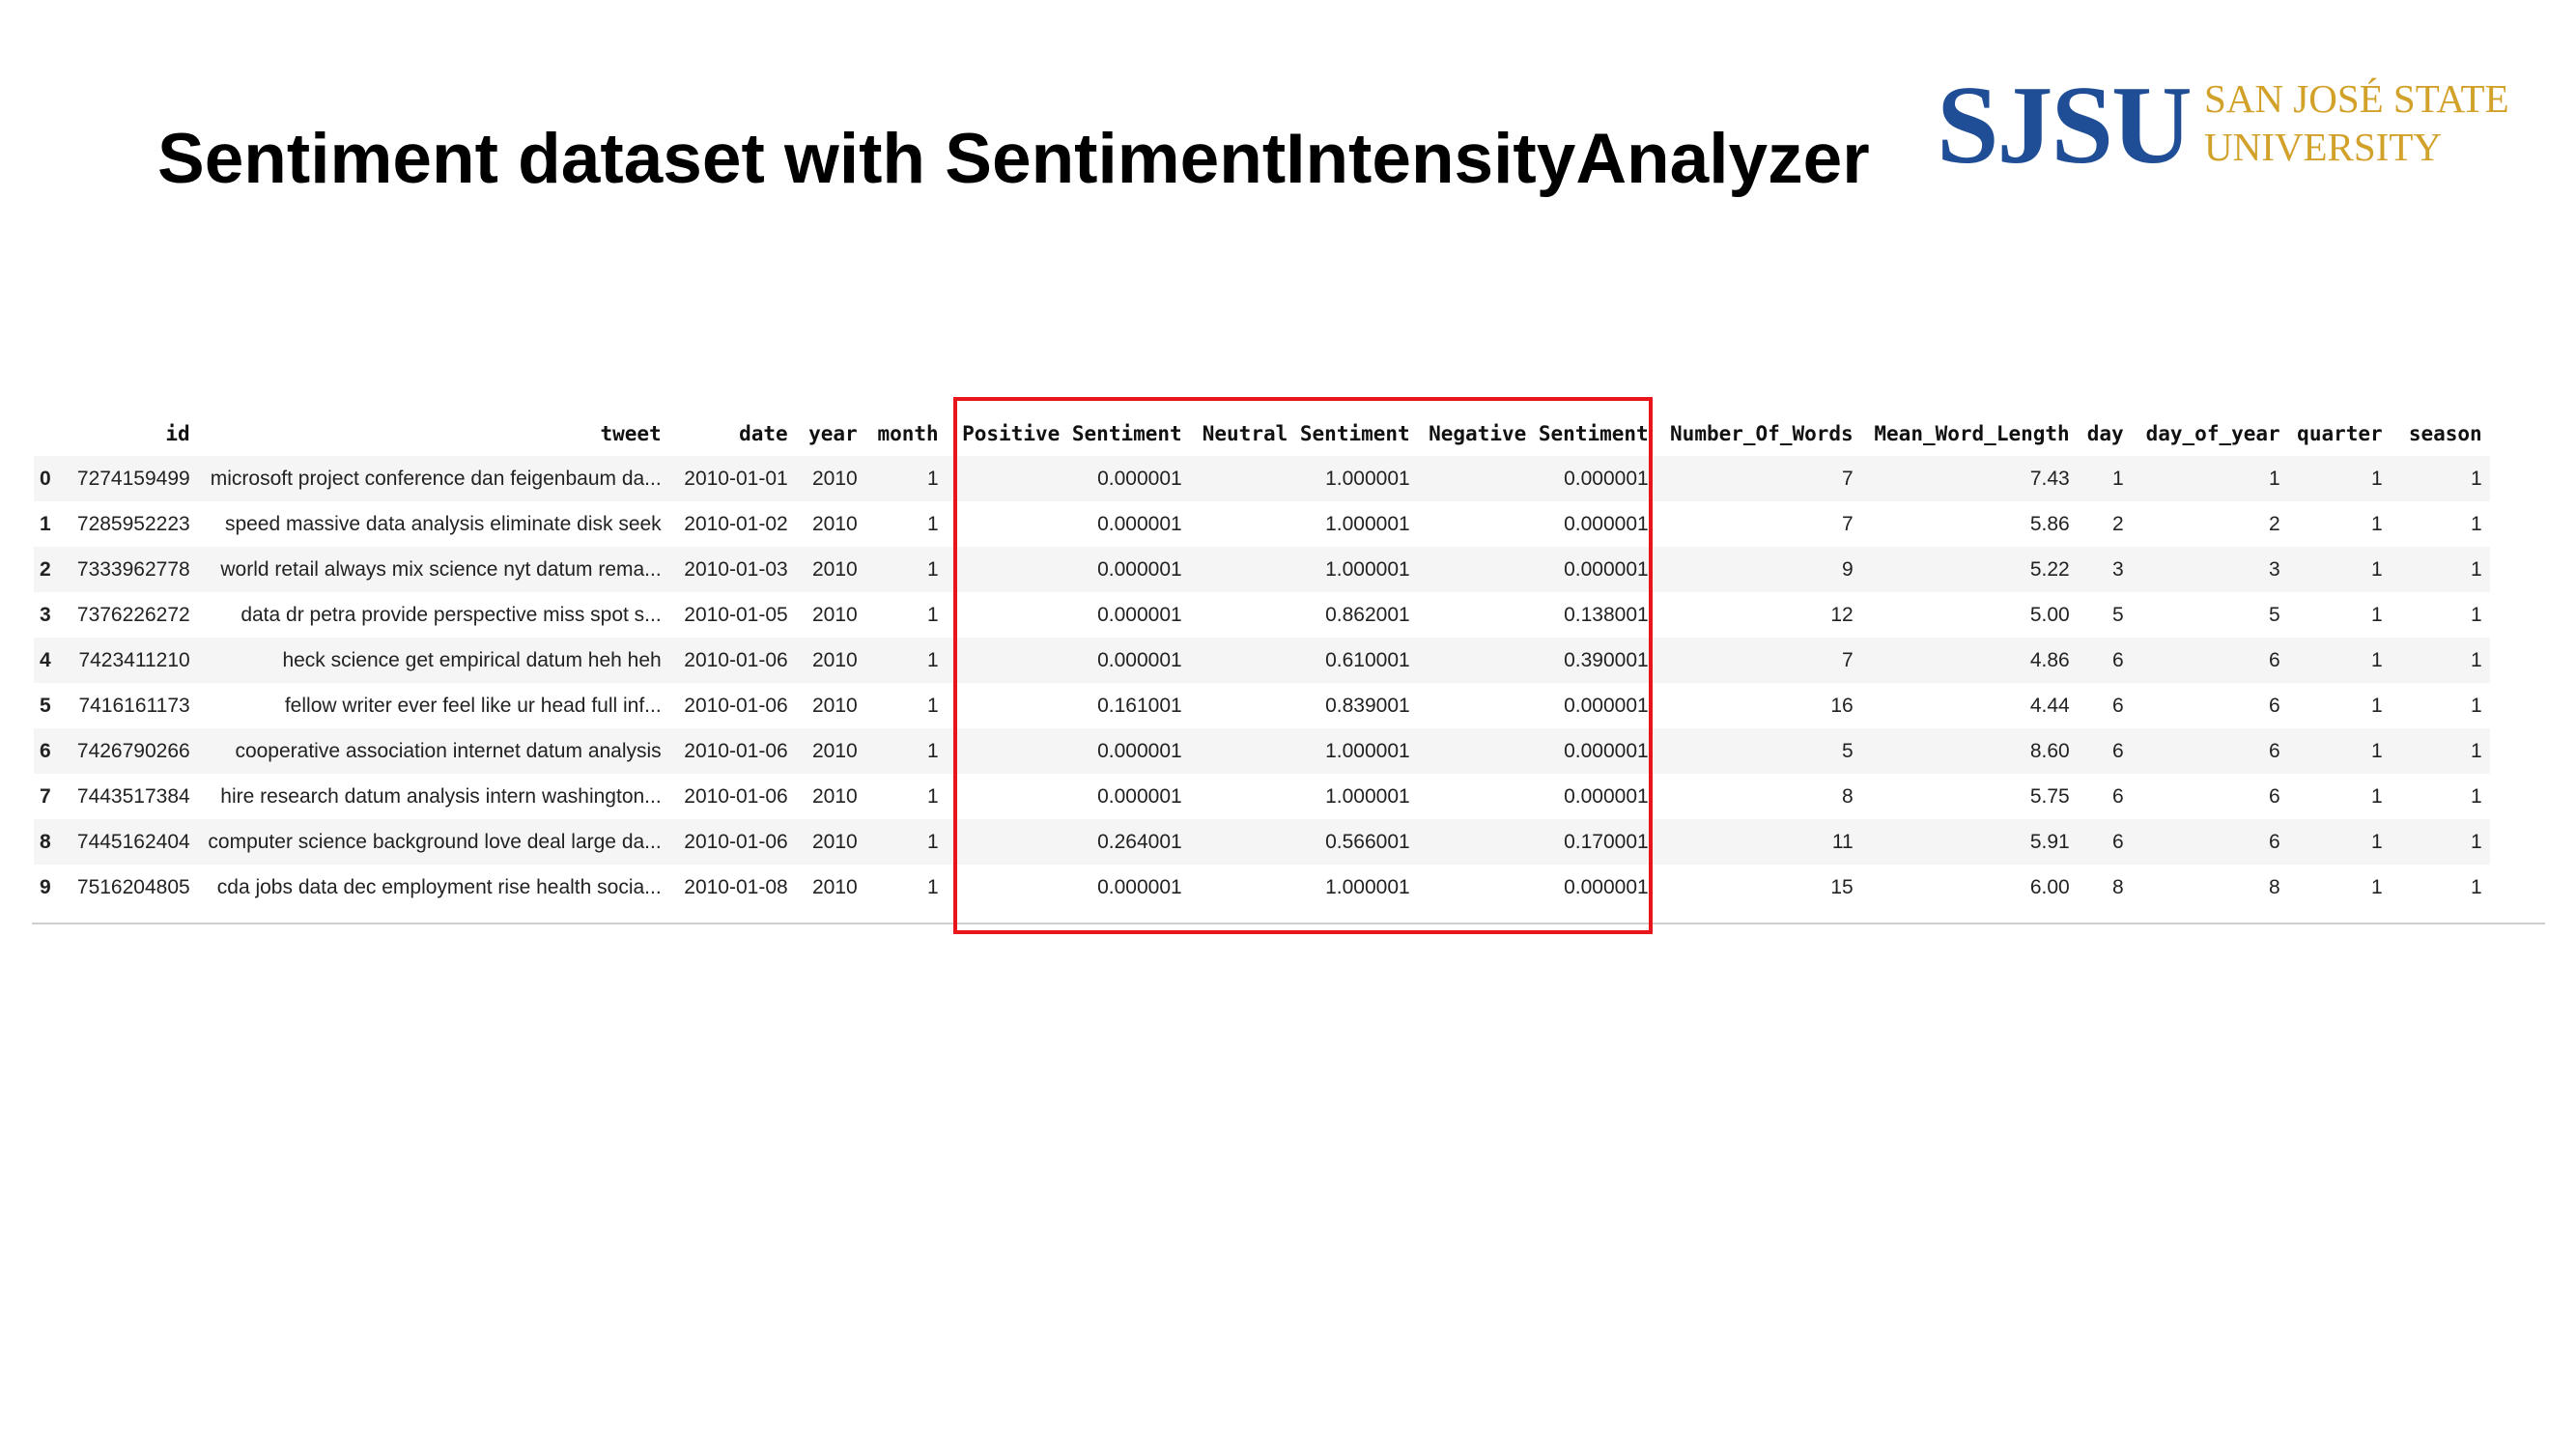 The width and height of the screenshot is (2576, 1449). I want to click on sentiment-columns-highlight-box, so click(1303, 665).